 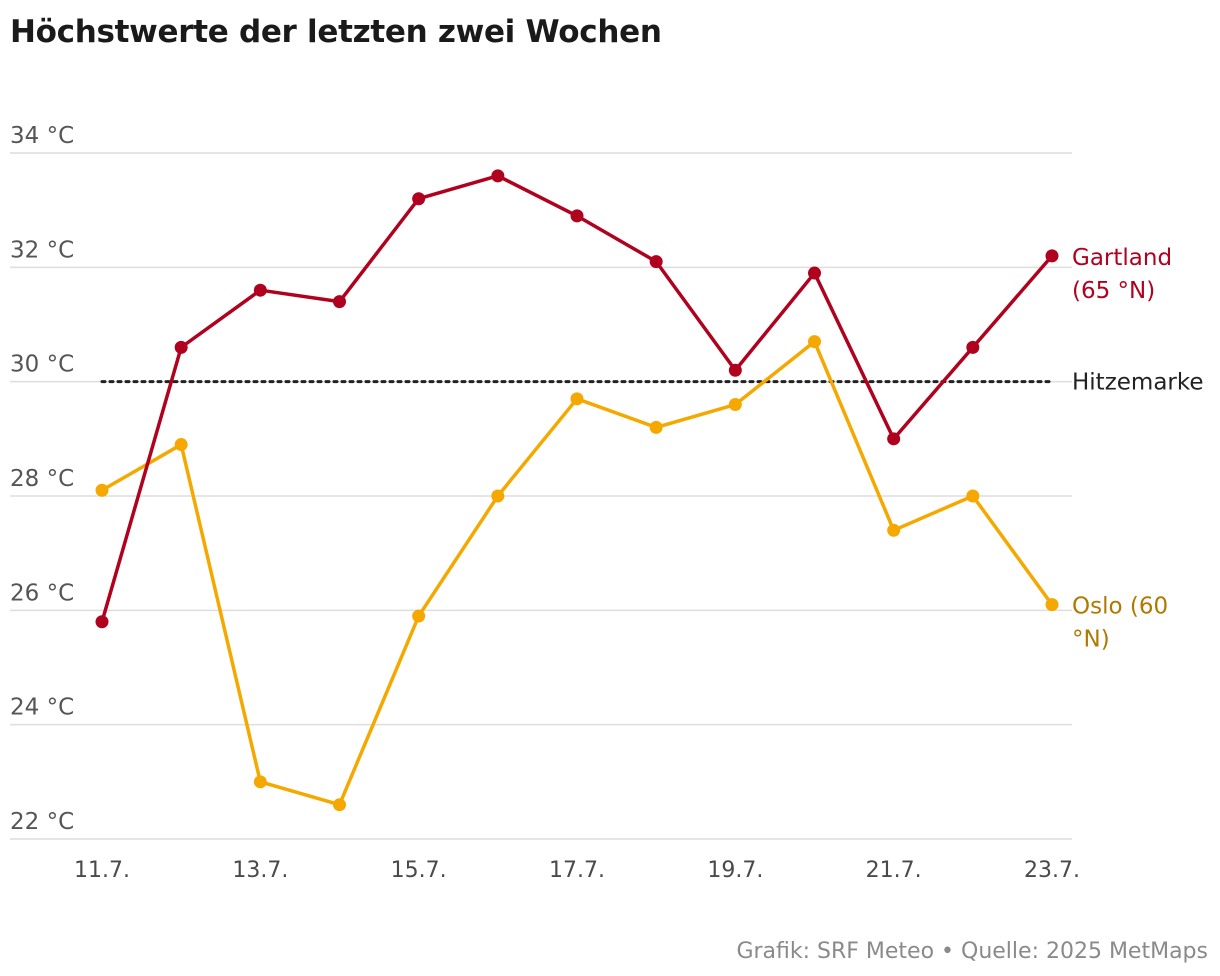 I want to click on series-label-line: Gartland, so click(x=1122, y=258).